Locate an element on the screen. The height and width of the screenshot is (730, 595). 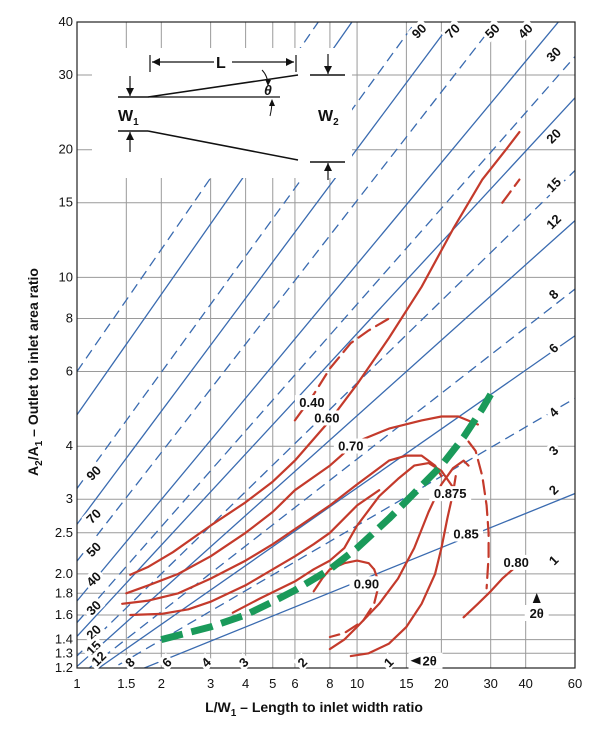
y-axis-title: A2/A1 – Outlet to inlet area ratio is located at coordinates (35, 372).